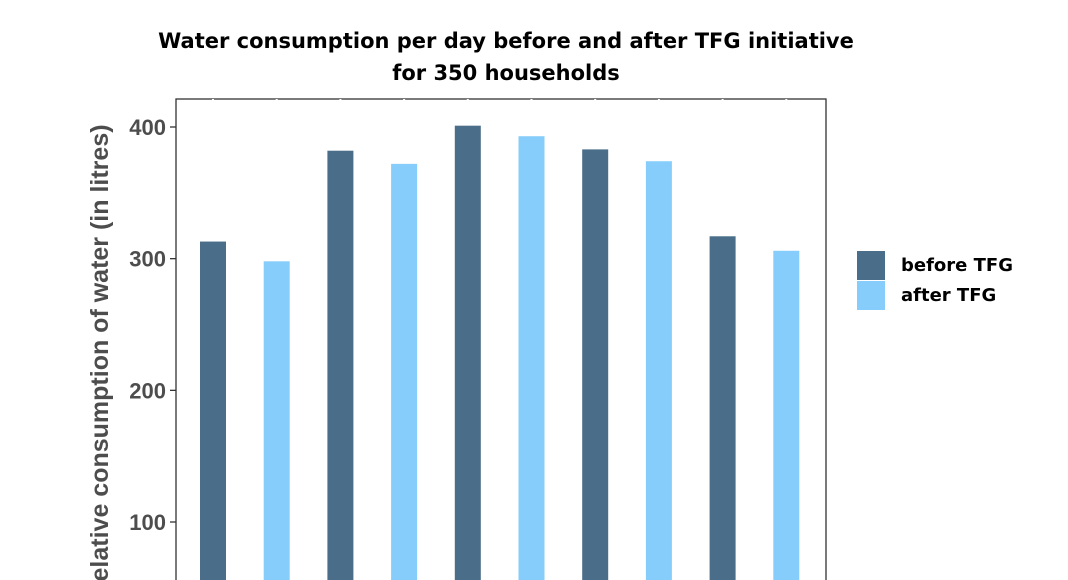 The image size is (1068, 580). Describe the element at coordinates (147, 259) in the screenshot. I see `y-tick-label: 300` at that location.